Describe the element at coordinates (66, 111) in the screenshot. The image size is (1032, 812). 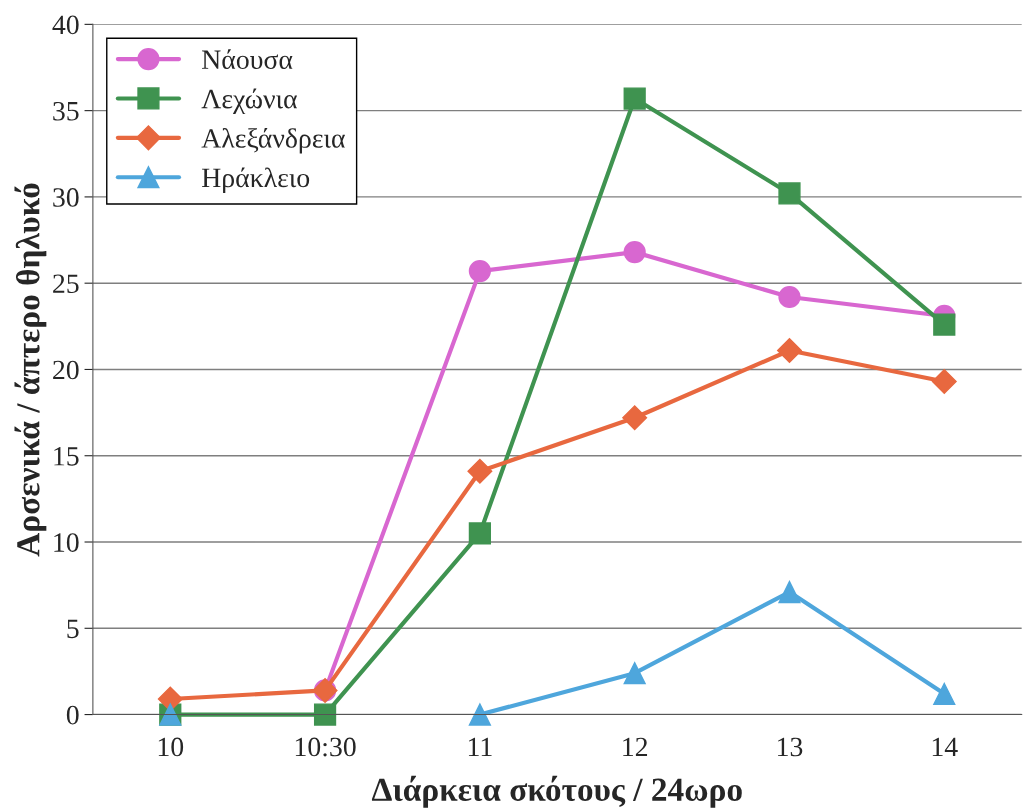
I see `y-tick-label: 35` at that location.